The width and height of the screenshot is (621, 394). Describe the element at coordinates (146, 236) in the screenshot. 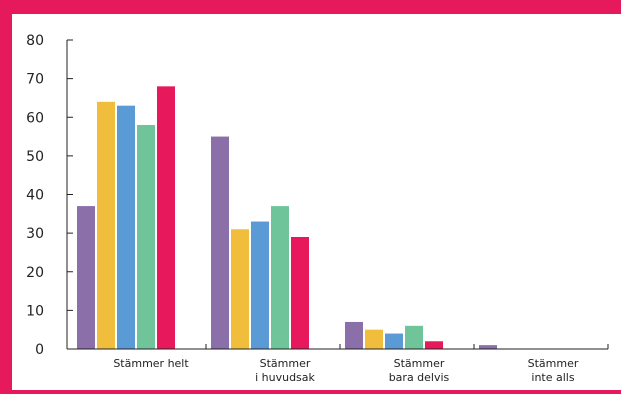

I see `bar: 58` at that location.